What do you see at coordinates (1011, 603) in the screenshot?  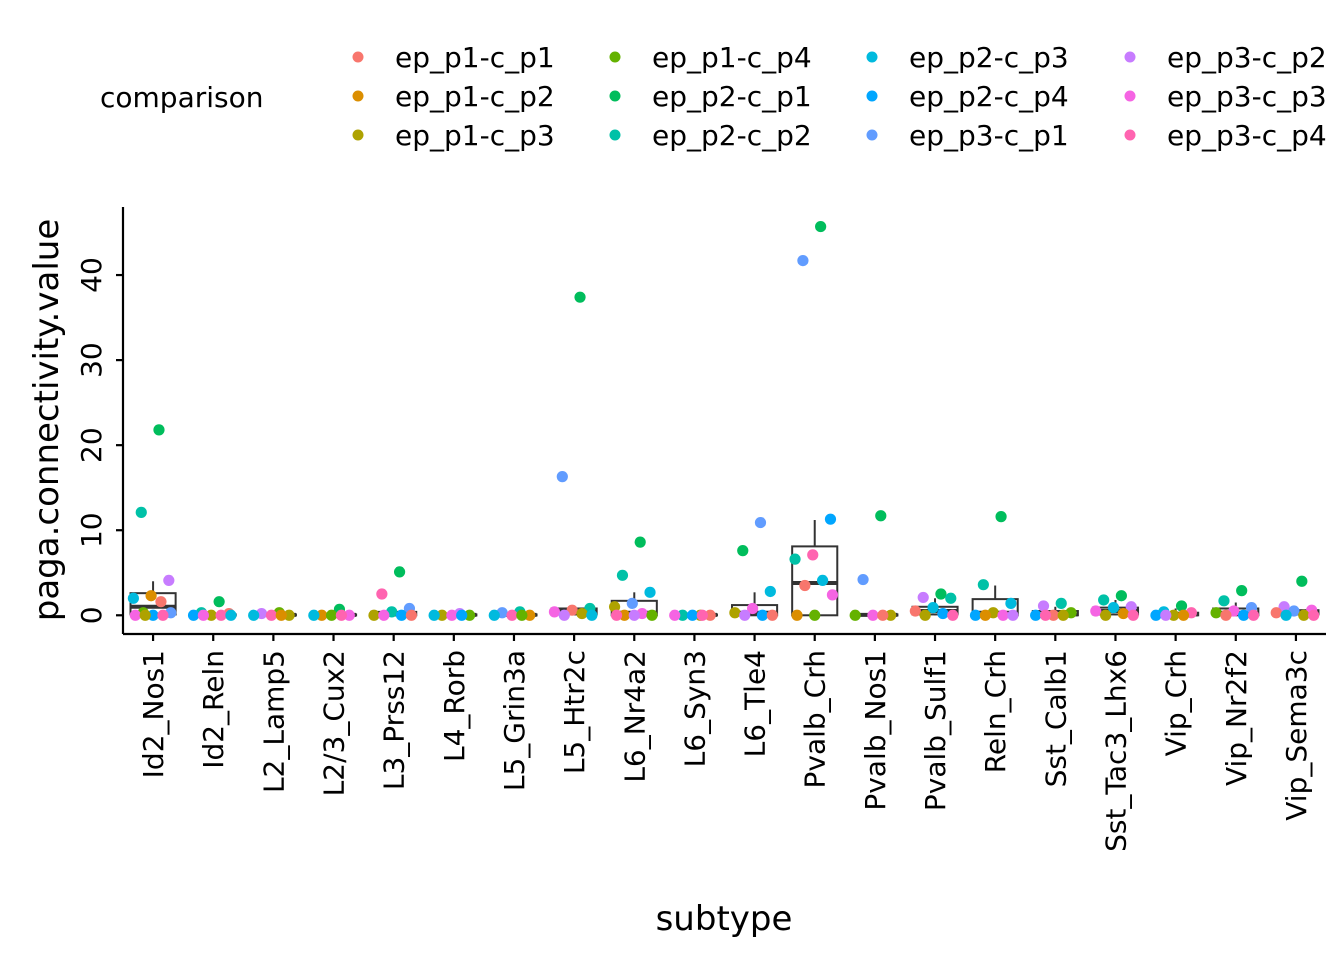 I see `point-reln-crh-ep-p2-c-p3` at bounding box center [1011, 603].